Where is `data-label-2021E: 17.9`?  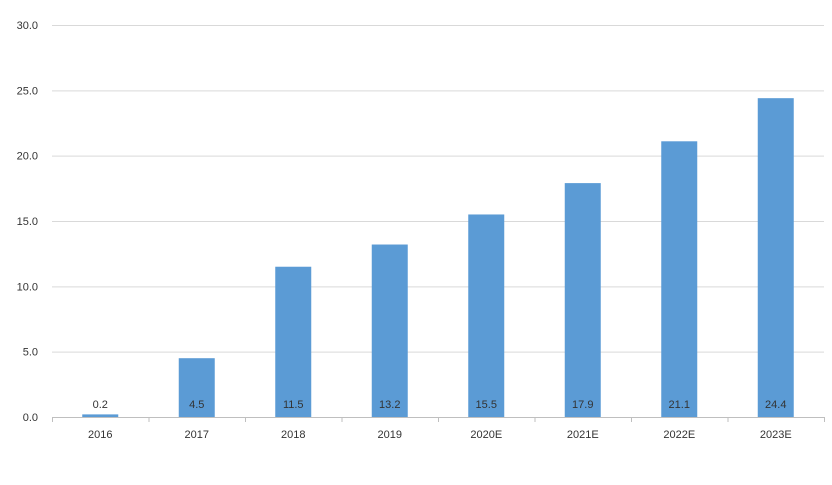
data-label-2021E: 17.9 is located at coordinates (582, 405).